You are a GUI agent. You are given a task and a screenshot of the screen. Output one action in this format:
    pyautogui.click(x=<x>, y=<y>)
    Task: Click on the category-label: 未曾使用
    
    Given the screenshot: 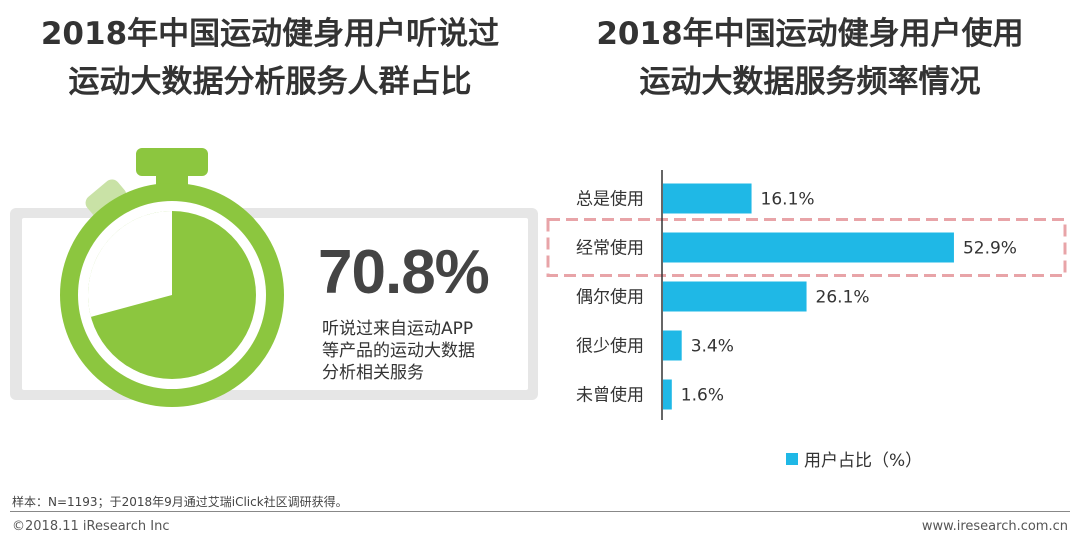 What is the action you would take?
    pyautogui.click(x=610, y=395)
    